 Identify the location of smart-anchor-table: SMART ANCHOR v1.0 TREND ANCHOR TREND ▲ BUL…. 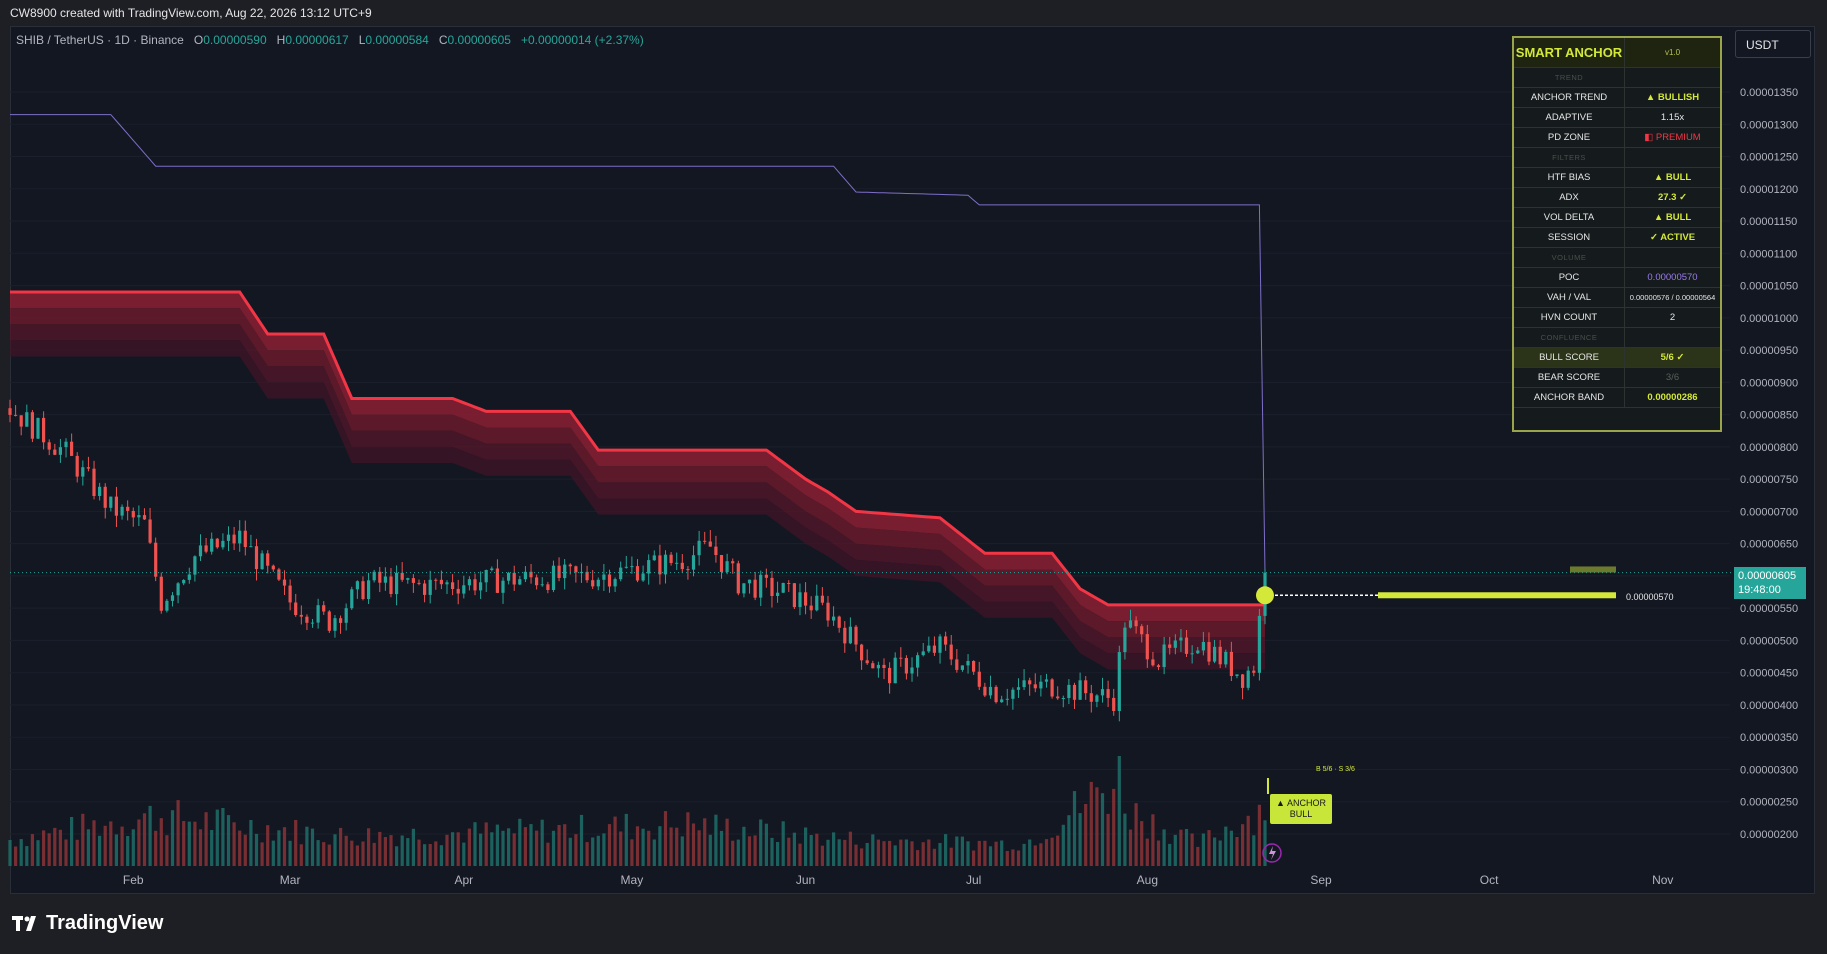
(1617, 234).